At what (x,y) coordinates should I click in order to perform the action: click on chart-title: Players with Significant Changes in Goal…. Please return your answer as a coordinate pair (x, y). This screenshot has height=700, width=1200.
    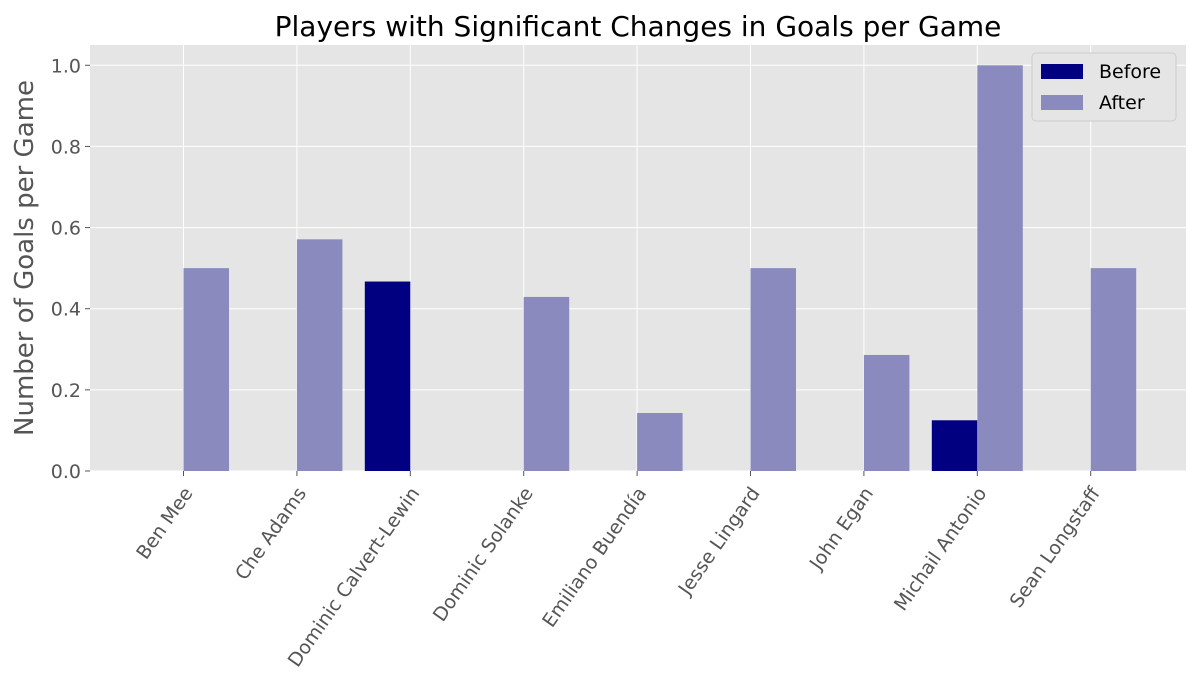
    Looking at the image, I should click on (638, 26).